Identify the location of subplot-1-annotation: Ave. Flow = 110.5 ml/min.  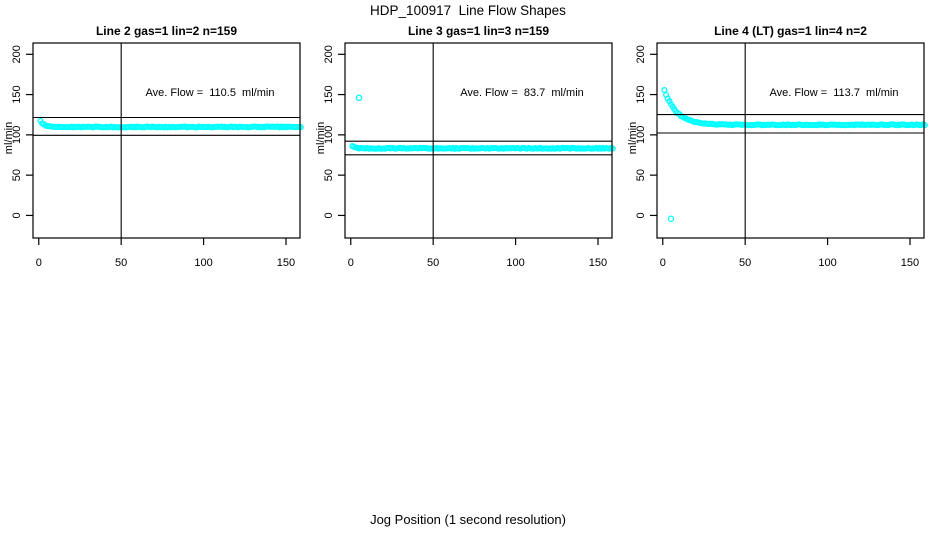
(210, 93).